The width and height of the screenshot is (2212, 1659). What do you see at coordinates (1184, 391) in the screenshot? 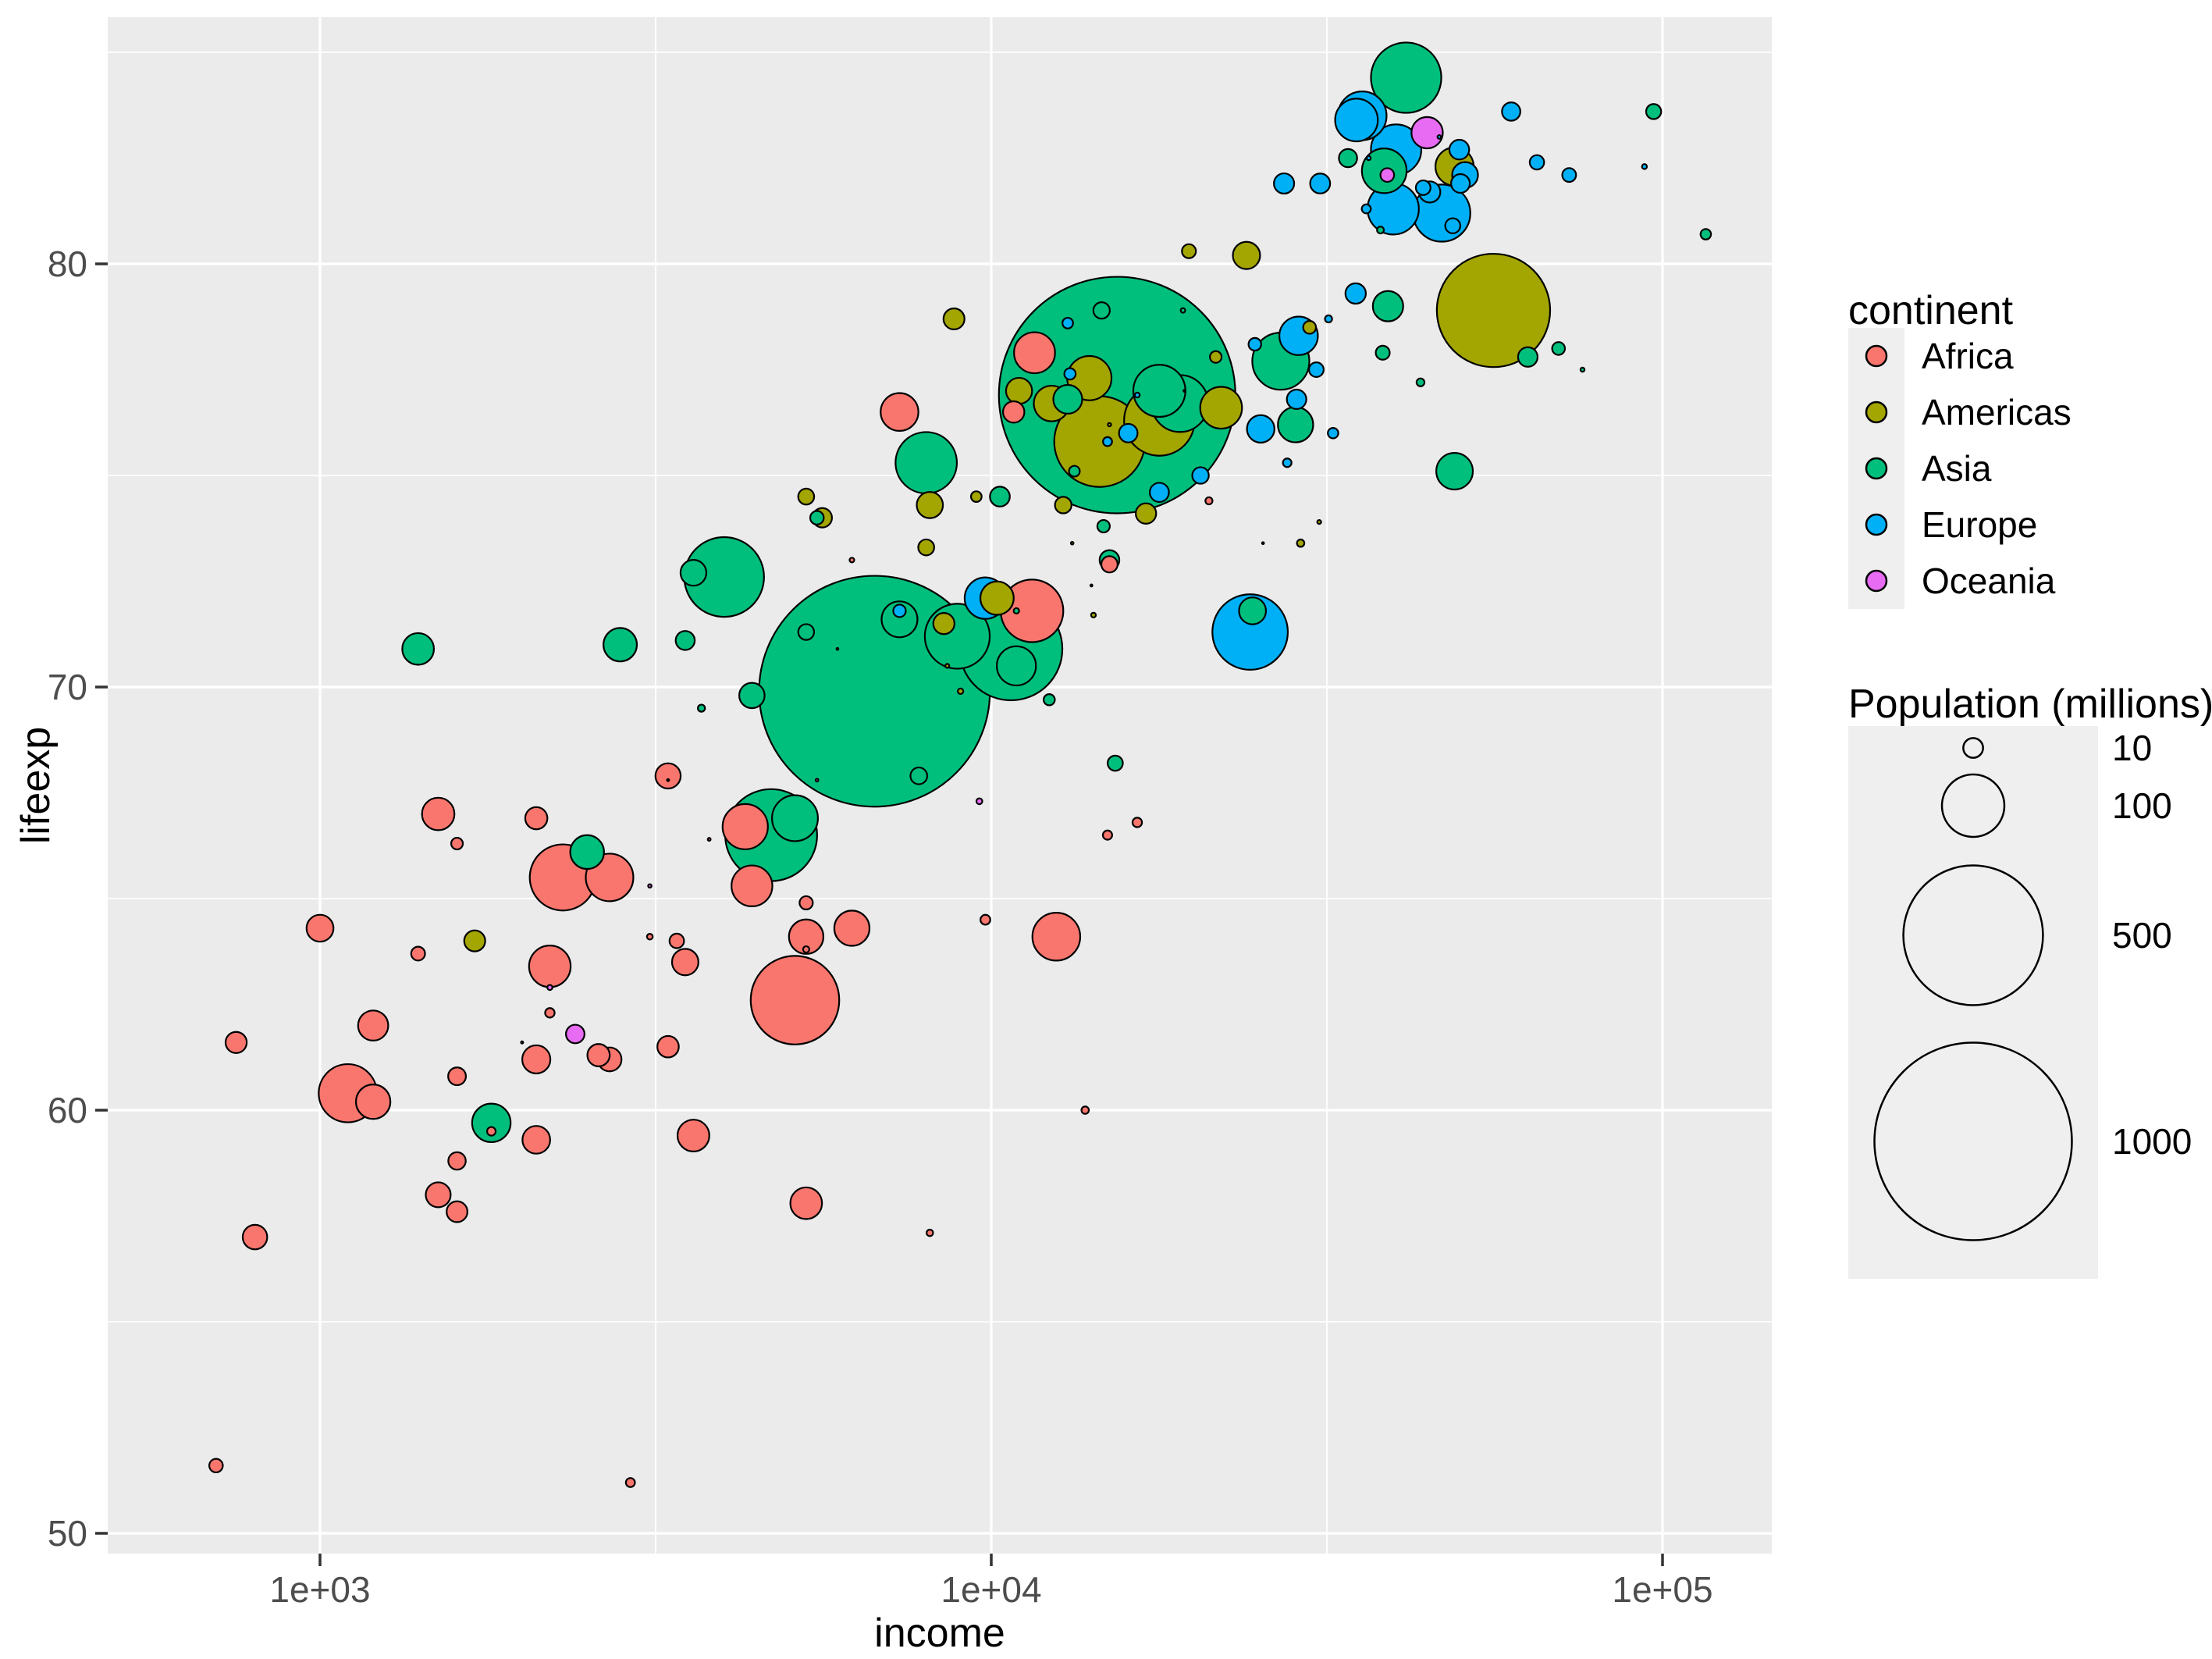
I see `data-point-antigua-and-barbuda` at bounding box center [1184, 391].